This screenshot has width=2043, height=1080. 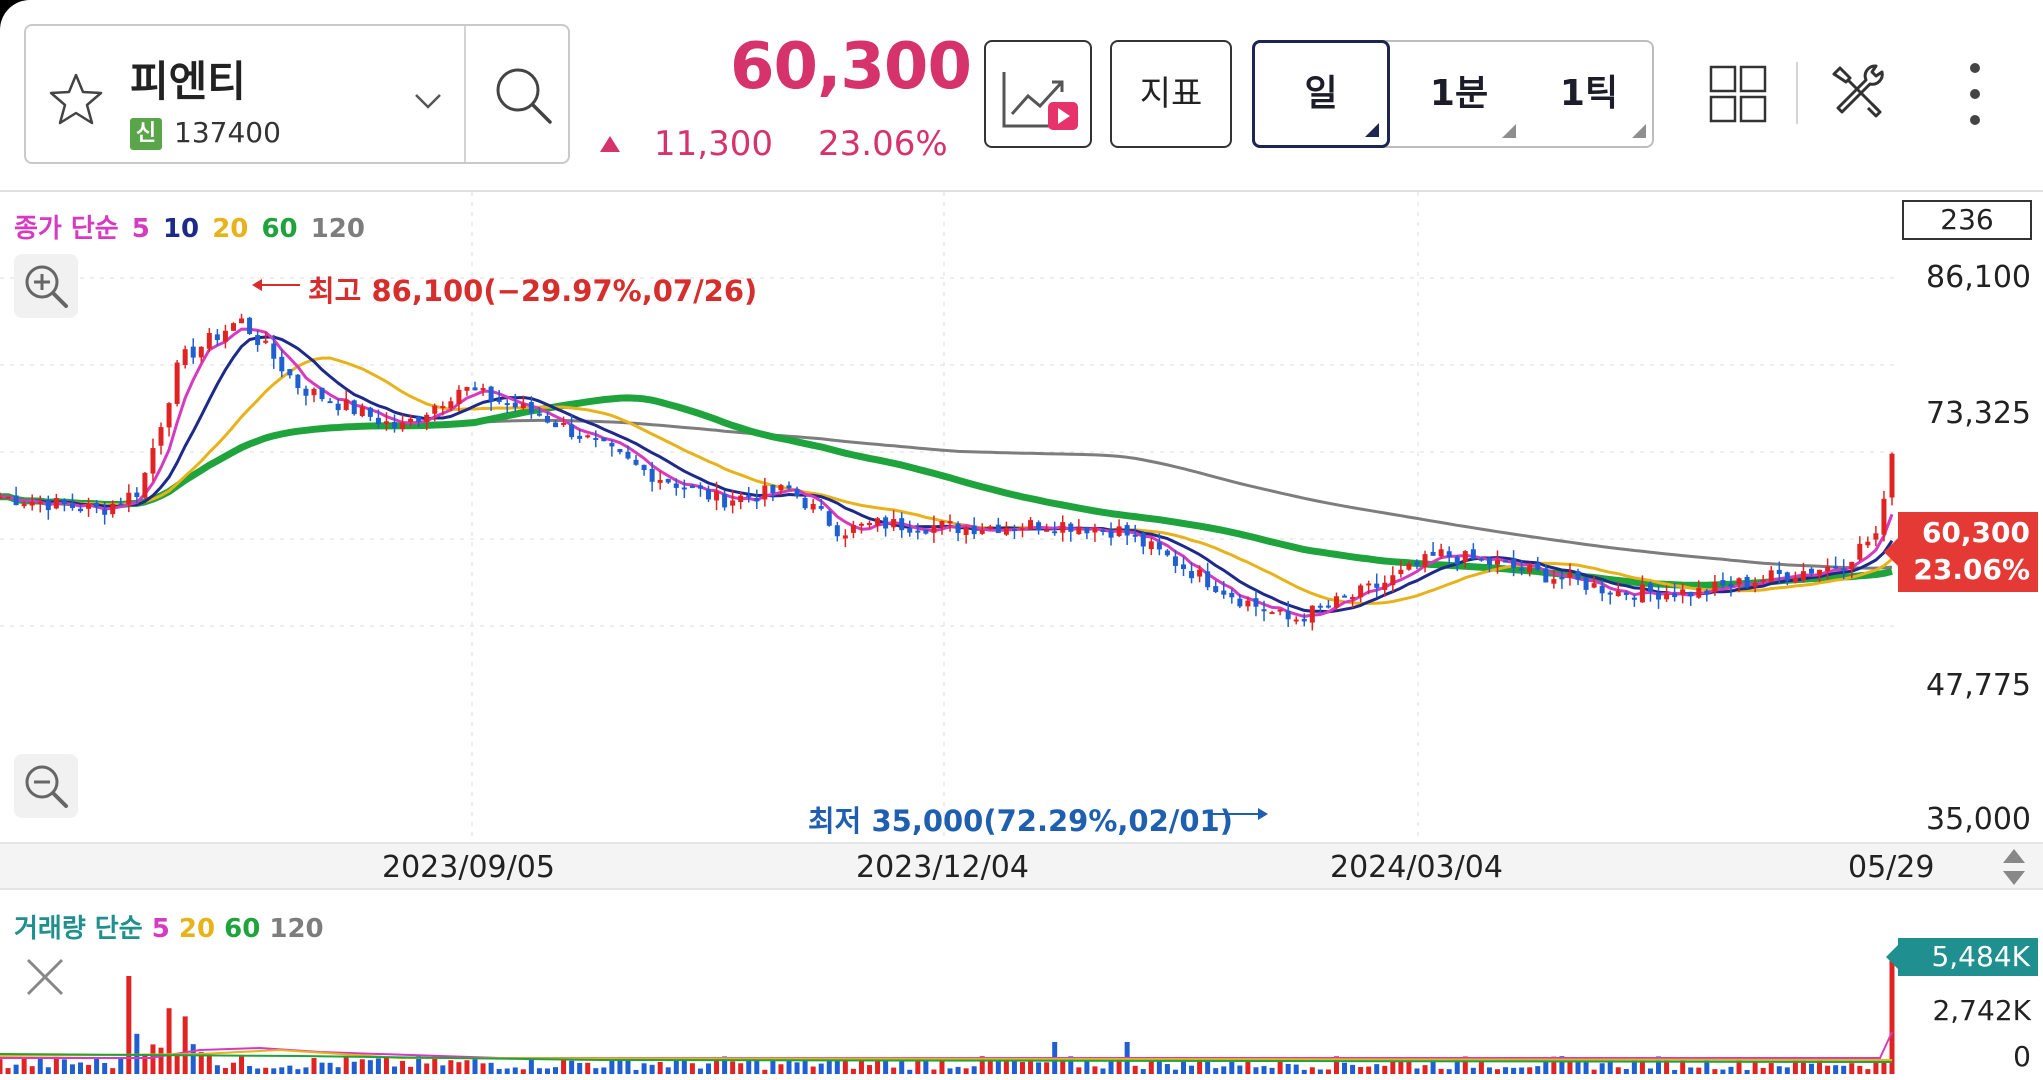 I want to click on candle-count-box: 236, so click(x=1967, y=220).